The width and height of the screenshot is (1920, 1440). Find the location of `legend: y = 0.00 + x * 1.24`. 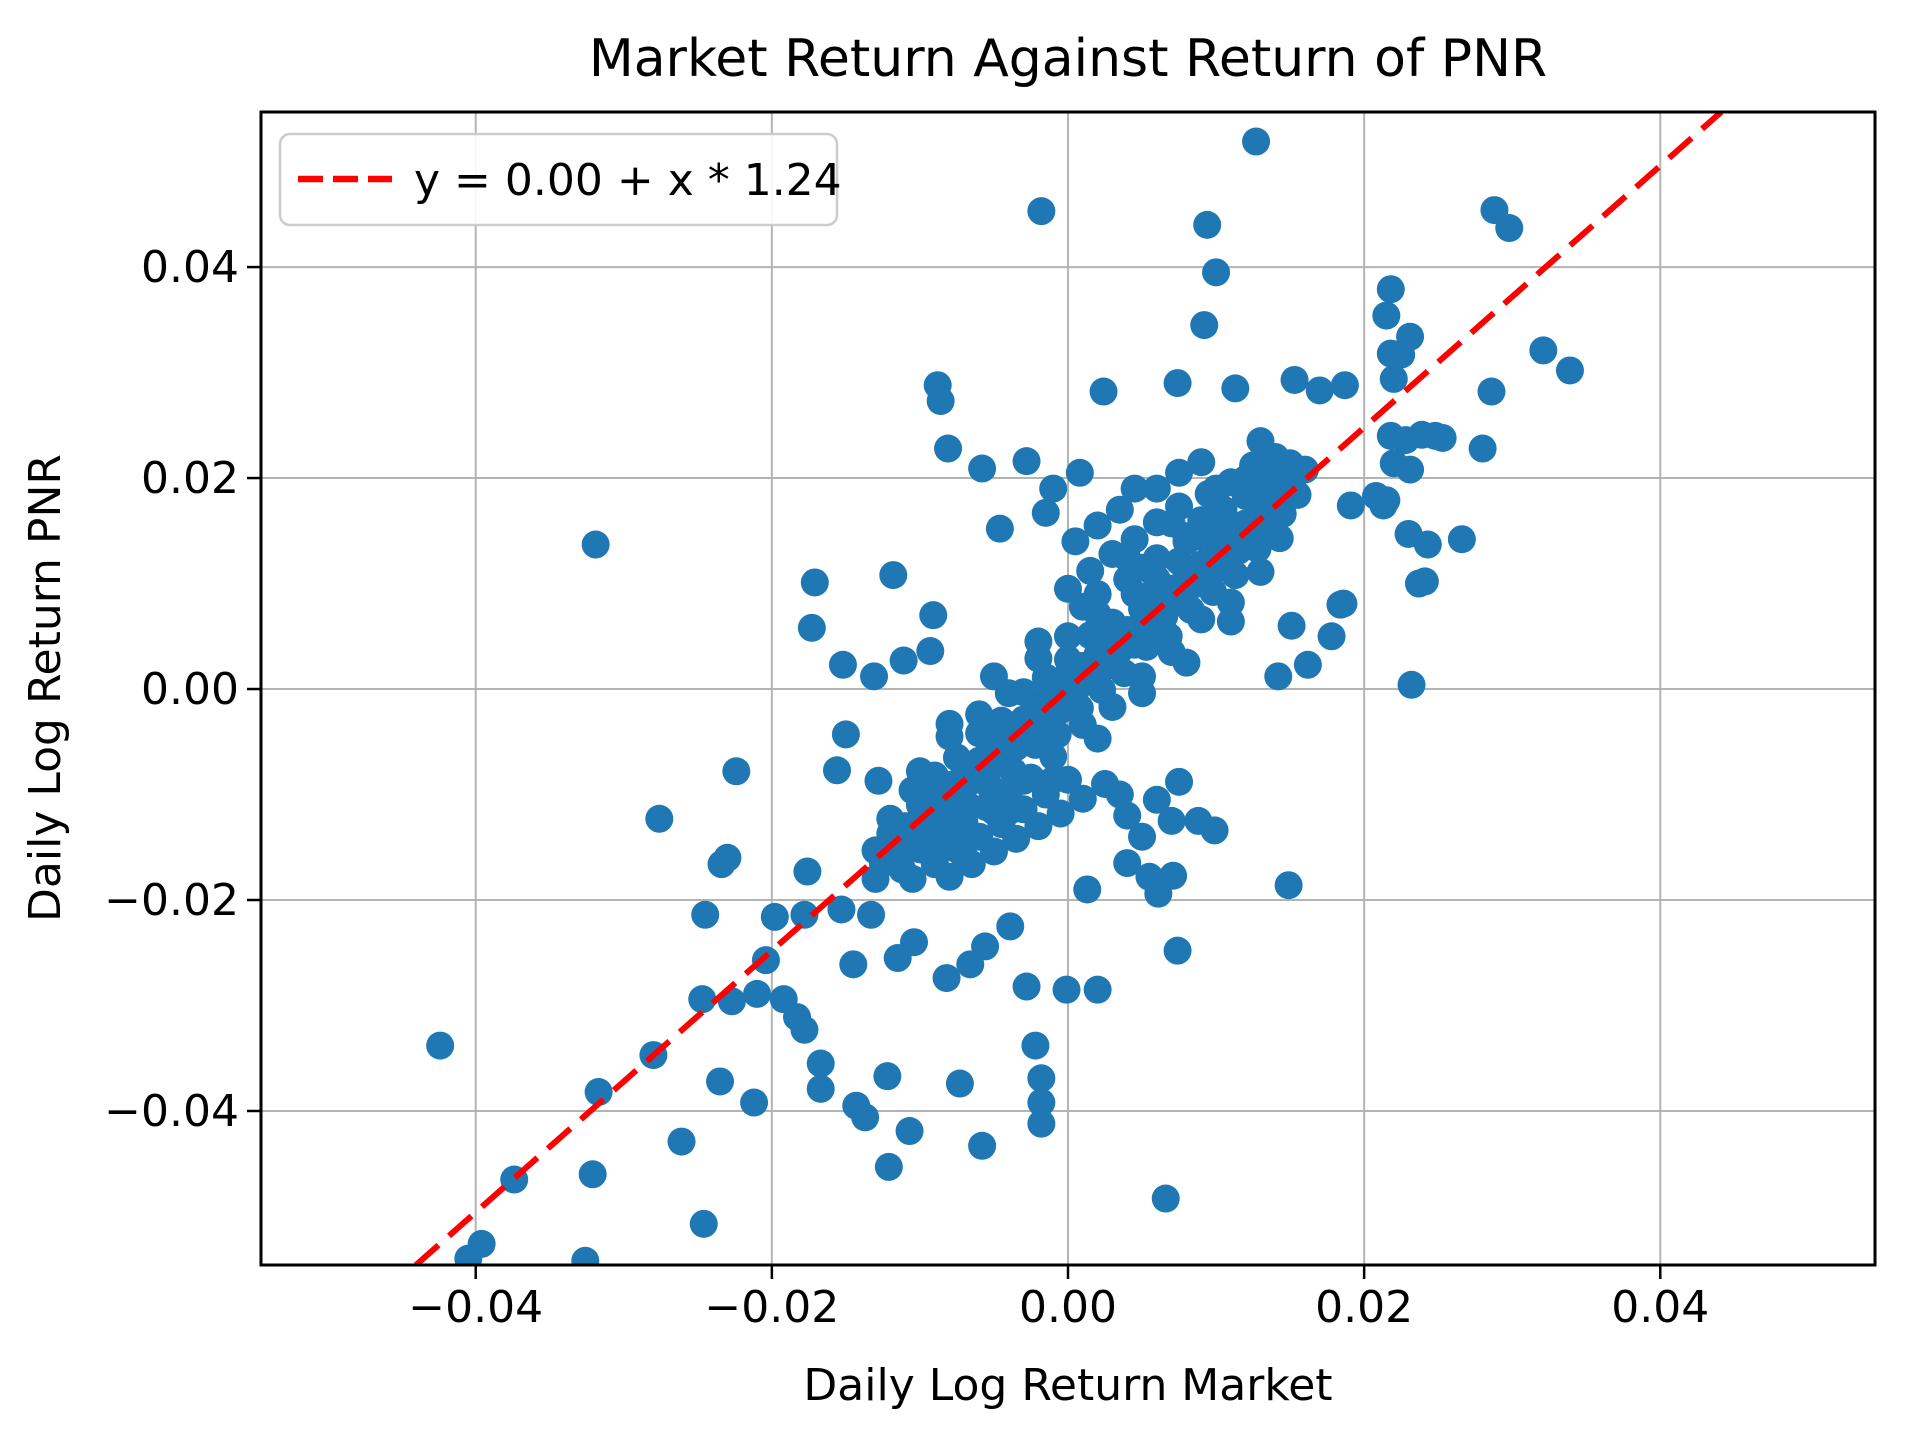

legend: y = 0.00 + x * 1.24 is located at coordinates (560, 179).